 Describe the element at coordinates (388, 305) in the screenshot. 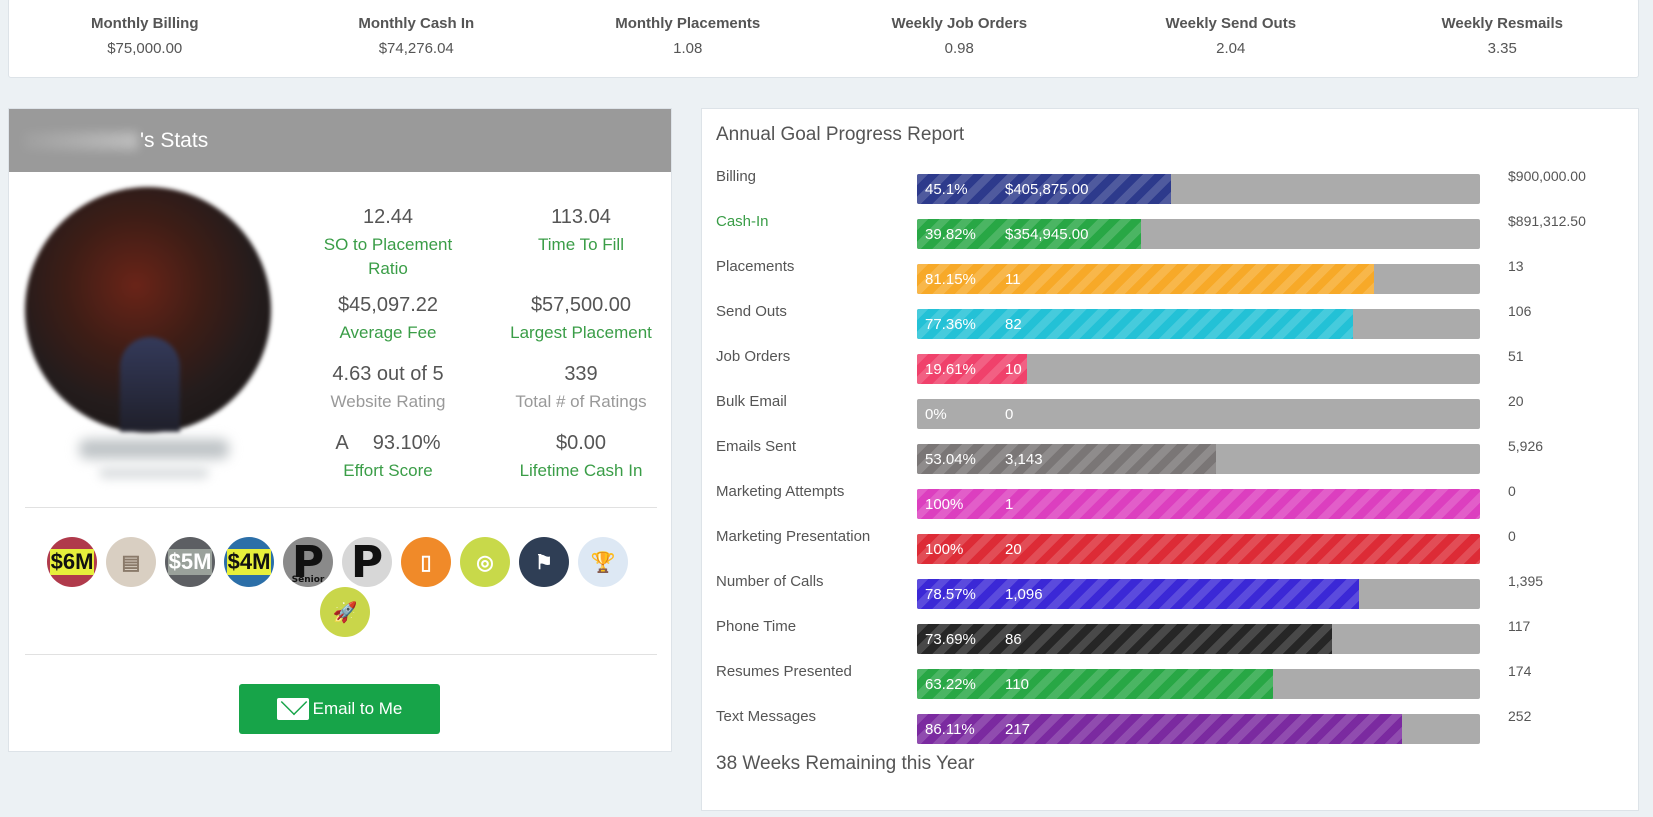

I see `stat-value: $45,097.22` at that location.